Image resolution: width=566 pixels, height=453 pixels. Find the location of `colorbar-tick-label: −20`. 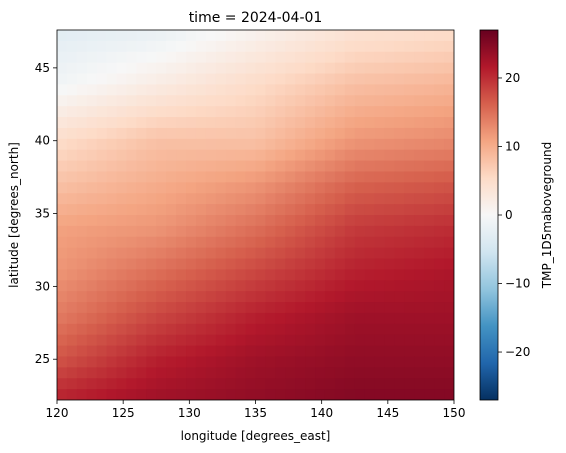

colorbar-tick-label: −20 is located at coordinates (517, 352).